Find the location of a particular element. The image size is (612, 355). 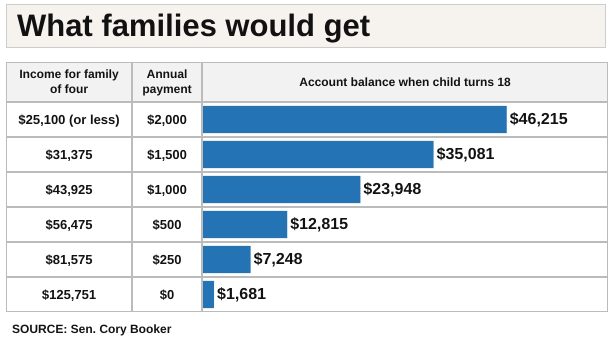

y-tick-label: $43,925 is located at coordinates (69, 189).